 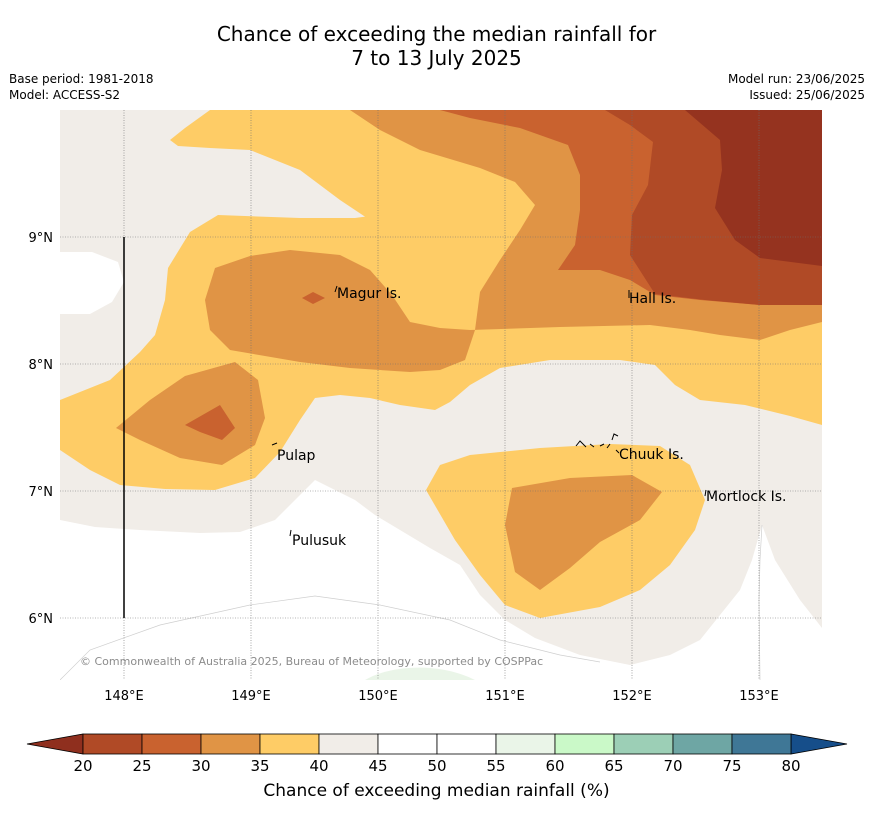 What do you see at coordinates (819, 744) in the screenshot?
I see `colorbar-extend-high` at bounding box center [819, 744].